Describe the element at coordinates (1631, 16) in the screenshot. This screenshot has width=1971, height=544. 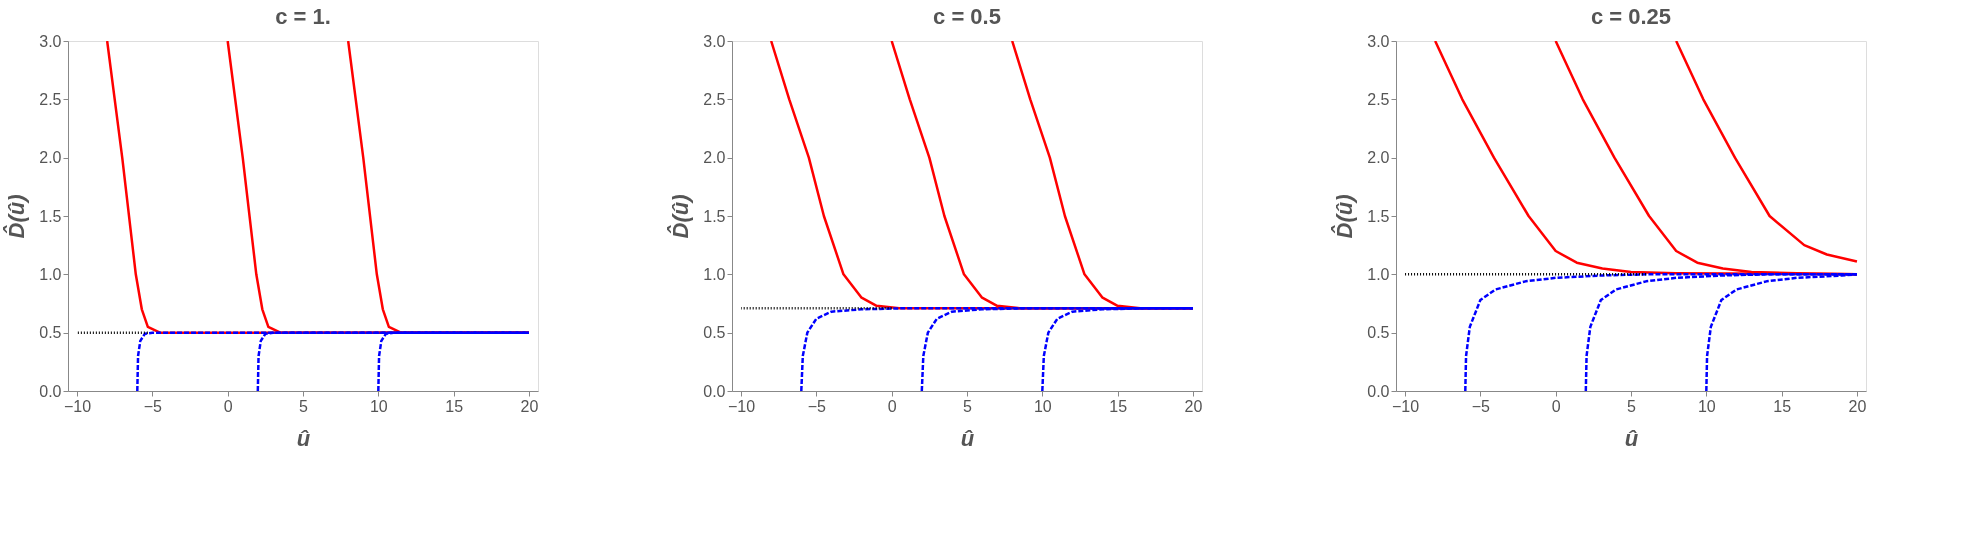
I see `chart-title: c = 0.25` at that location.